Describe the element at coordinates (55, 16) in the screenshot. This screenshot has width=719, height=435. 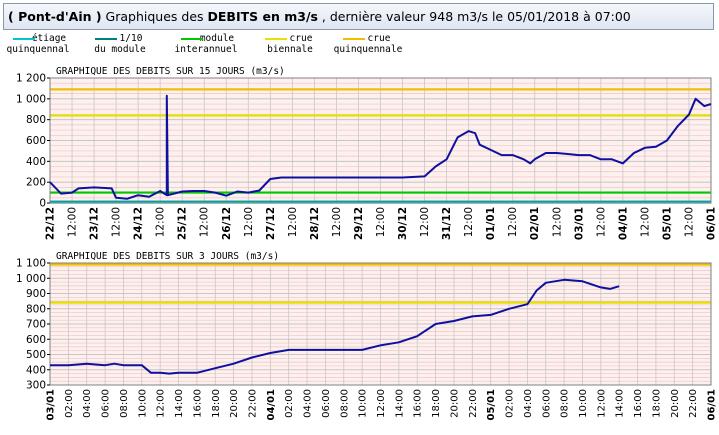
I see `station-name: ( Pont-d'Ain )` at that location.